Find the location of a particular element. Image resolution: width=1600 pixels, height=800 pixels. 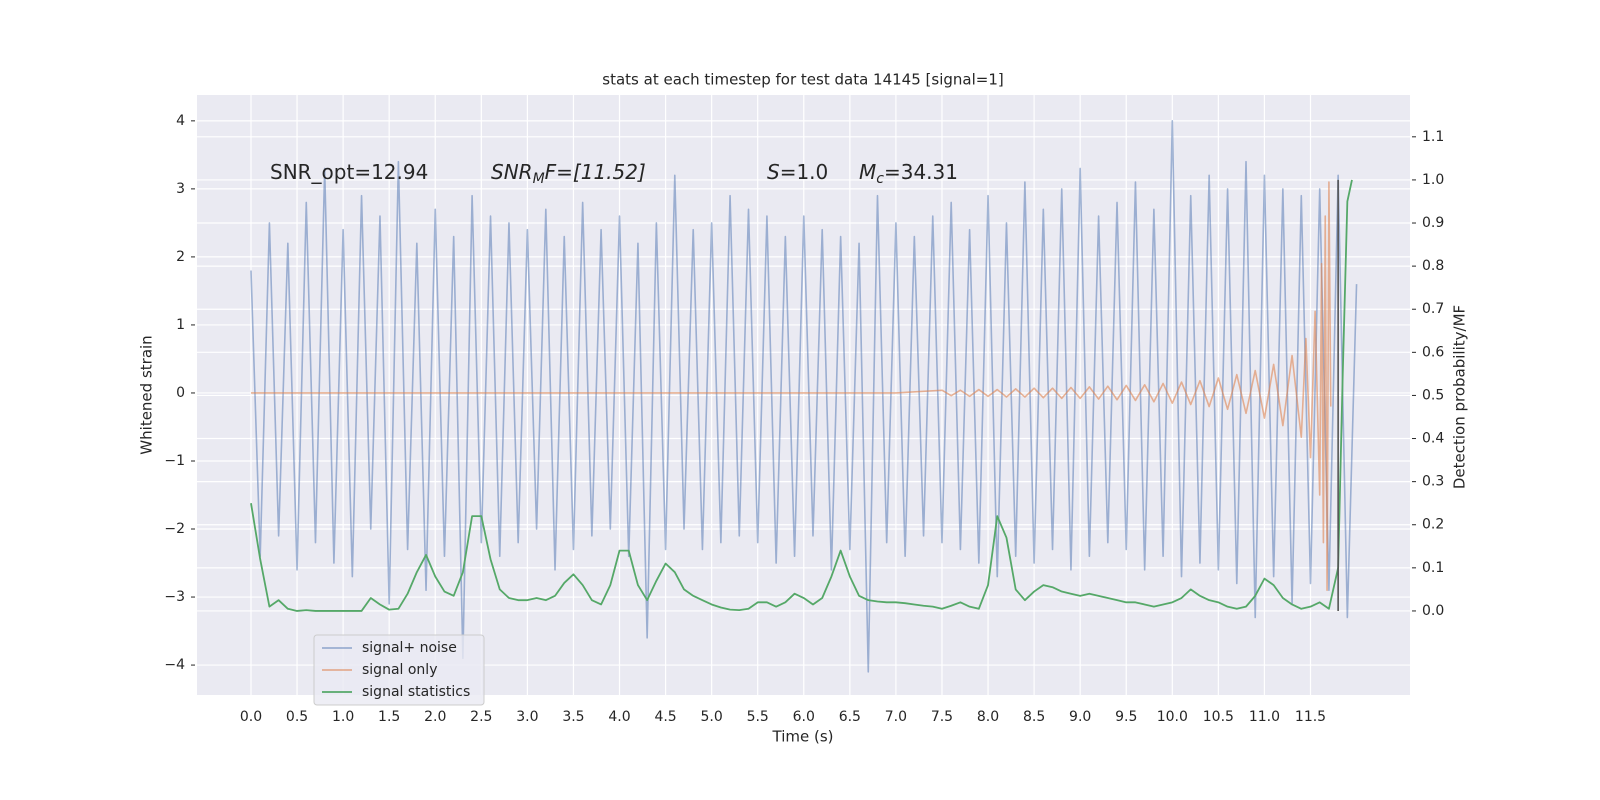

x-tick-label: 0.0 is located at coordinates (251, 717).